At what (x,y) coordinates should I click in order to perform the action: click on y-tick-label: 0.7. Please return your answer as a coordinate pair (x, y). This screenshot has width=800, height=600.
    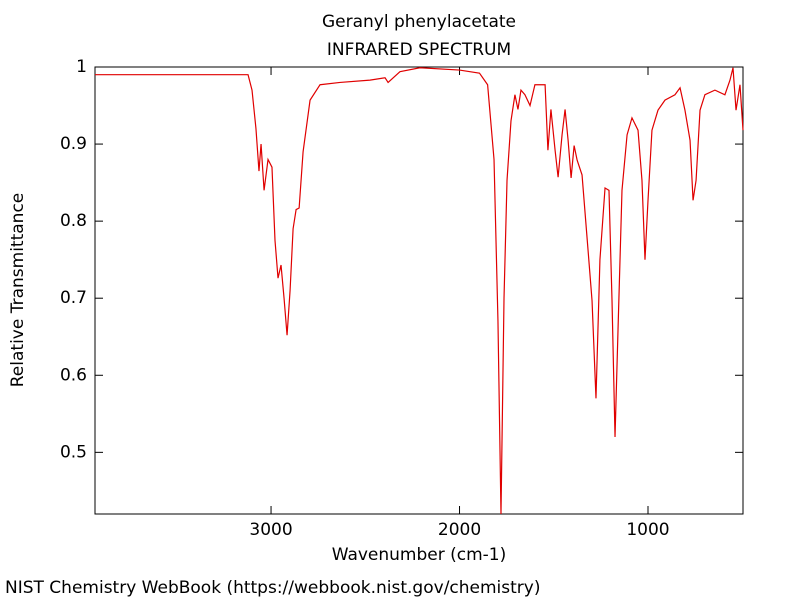
    Looking at the image, I should click on (73, 298).